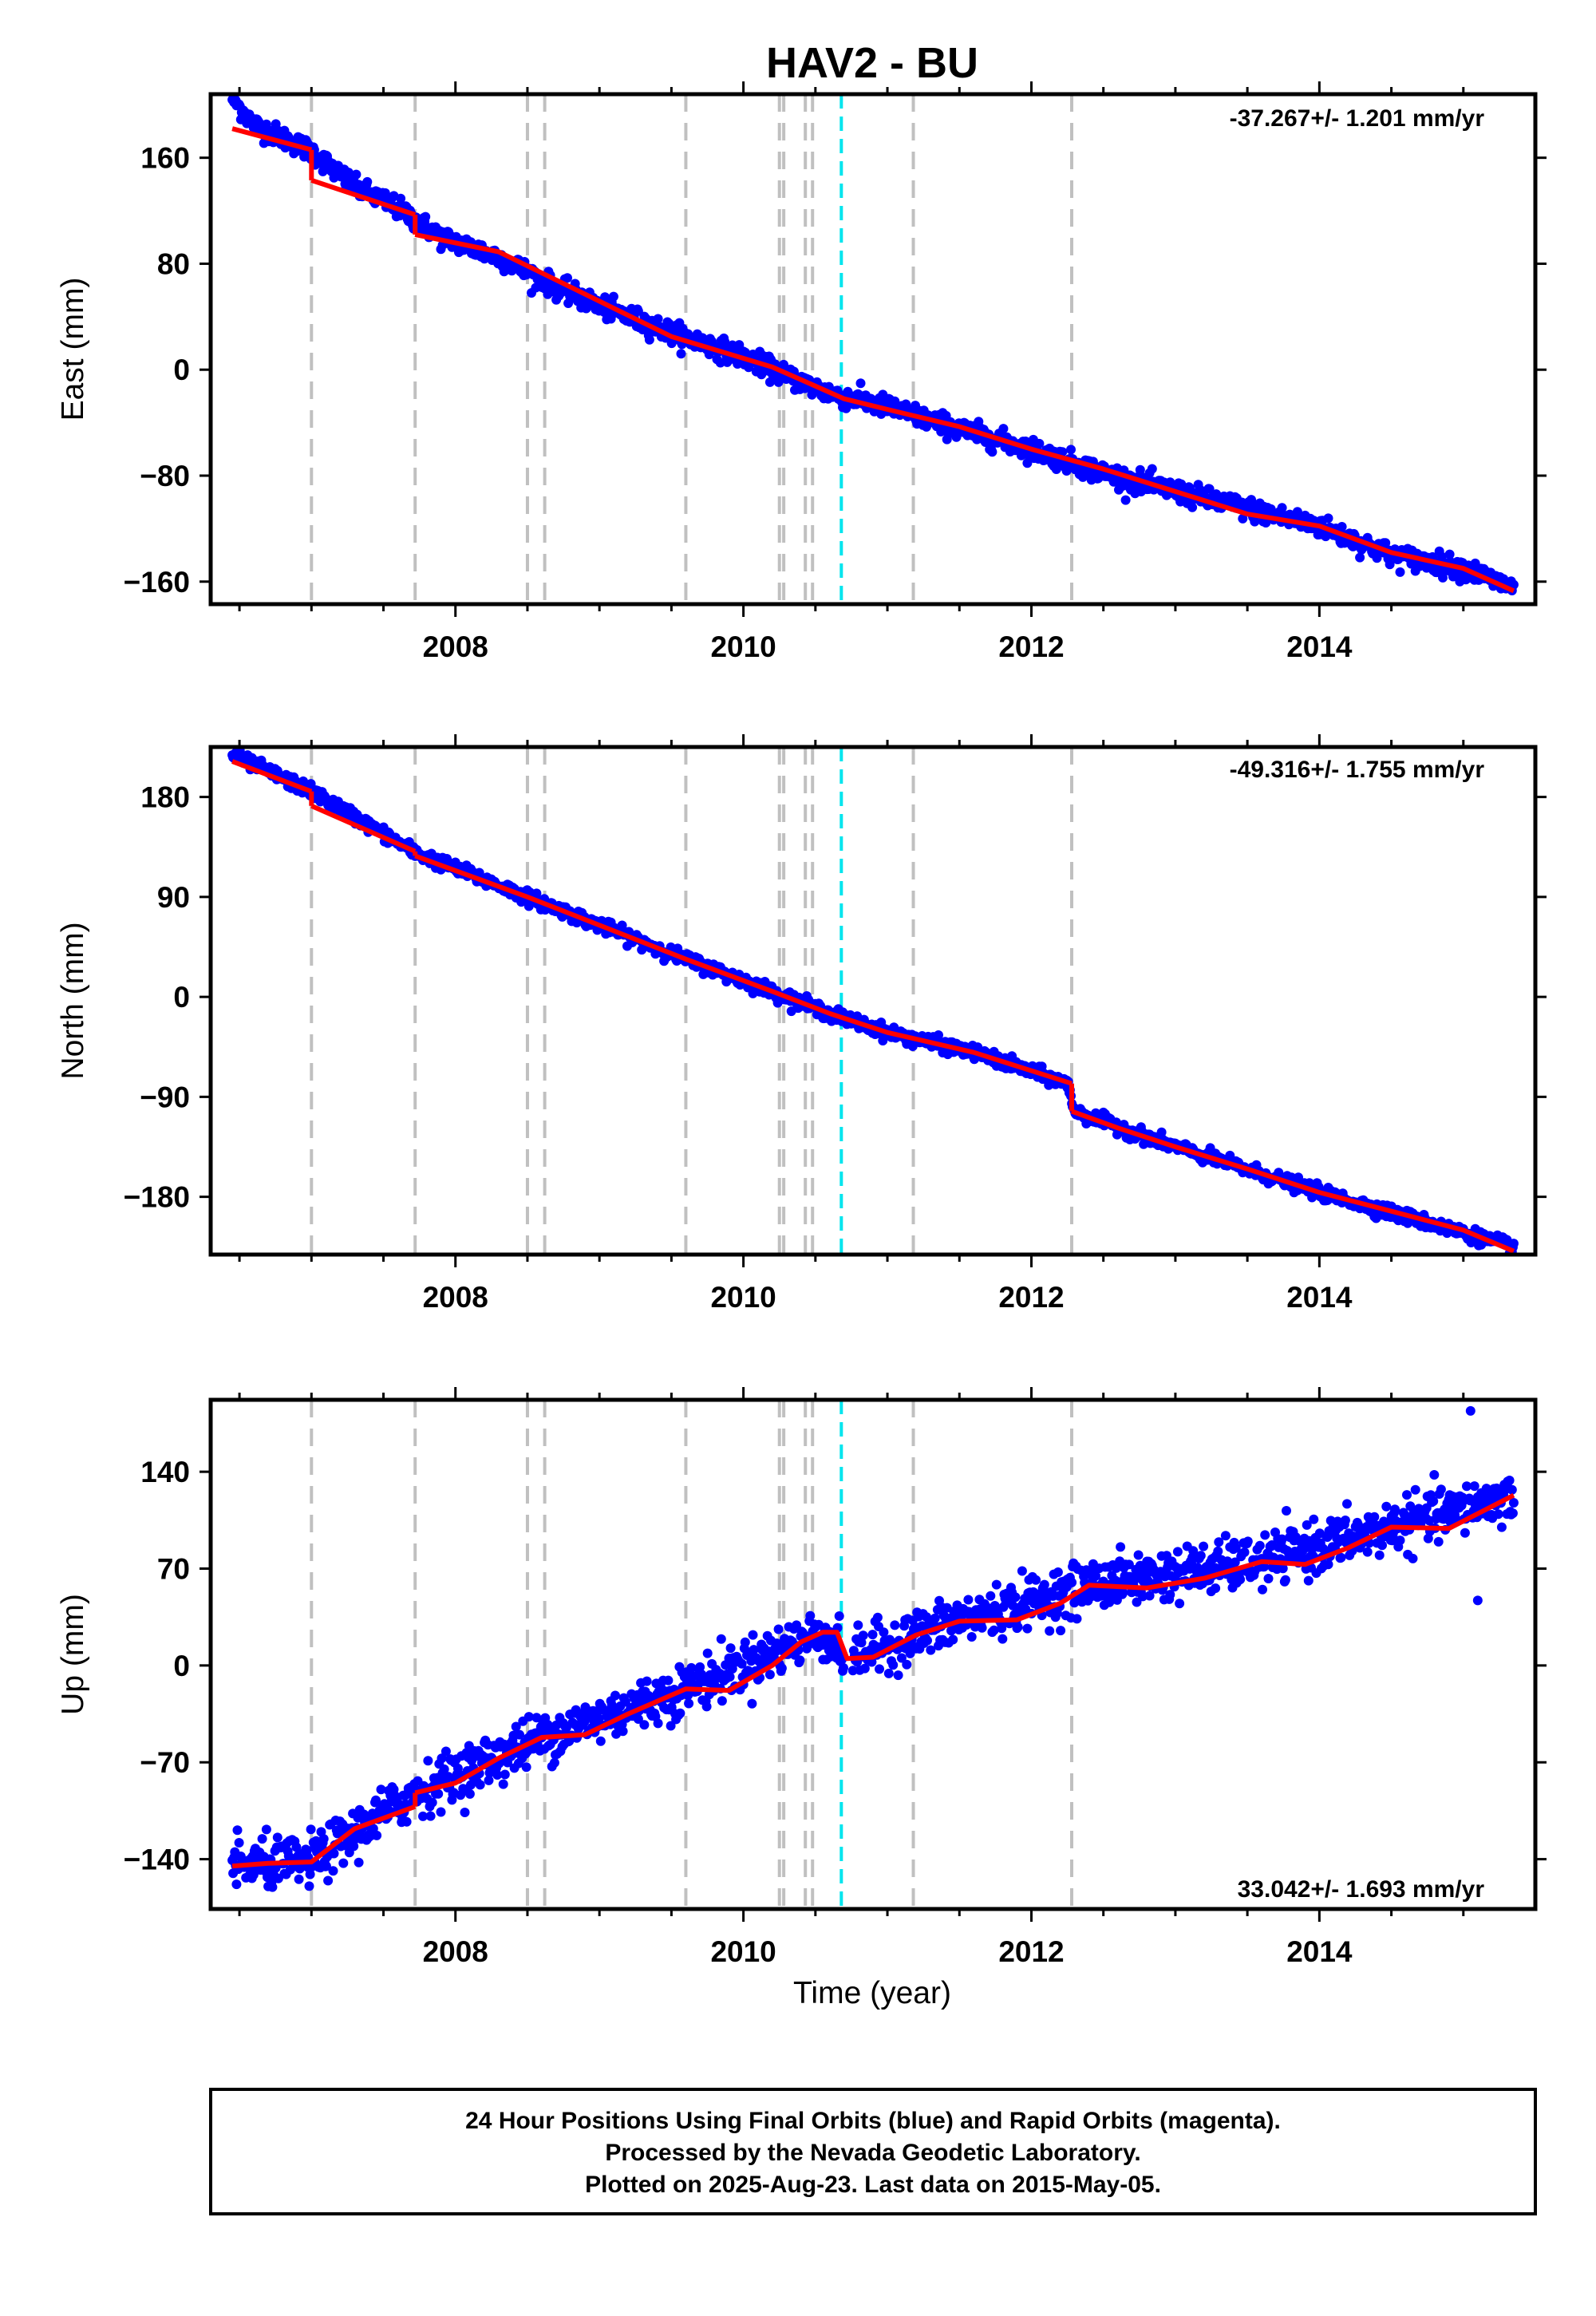  I want to click on y-tick-label-north-3: −90, so click(165, 1097).